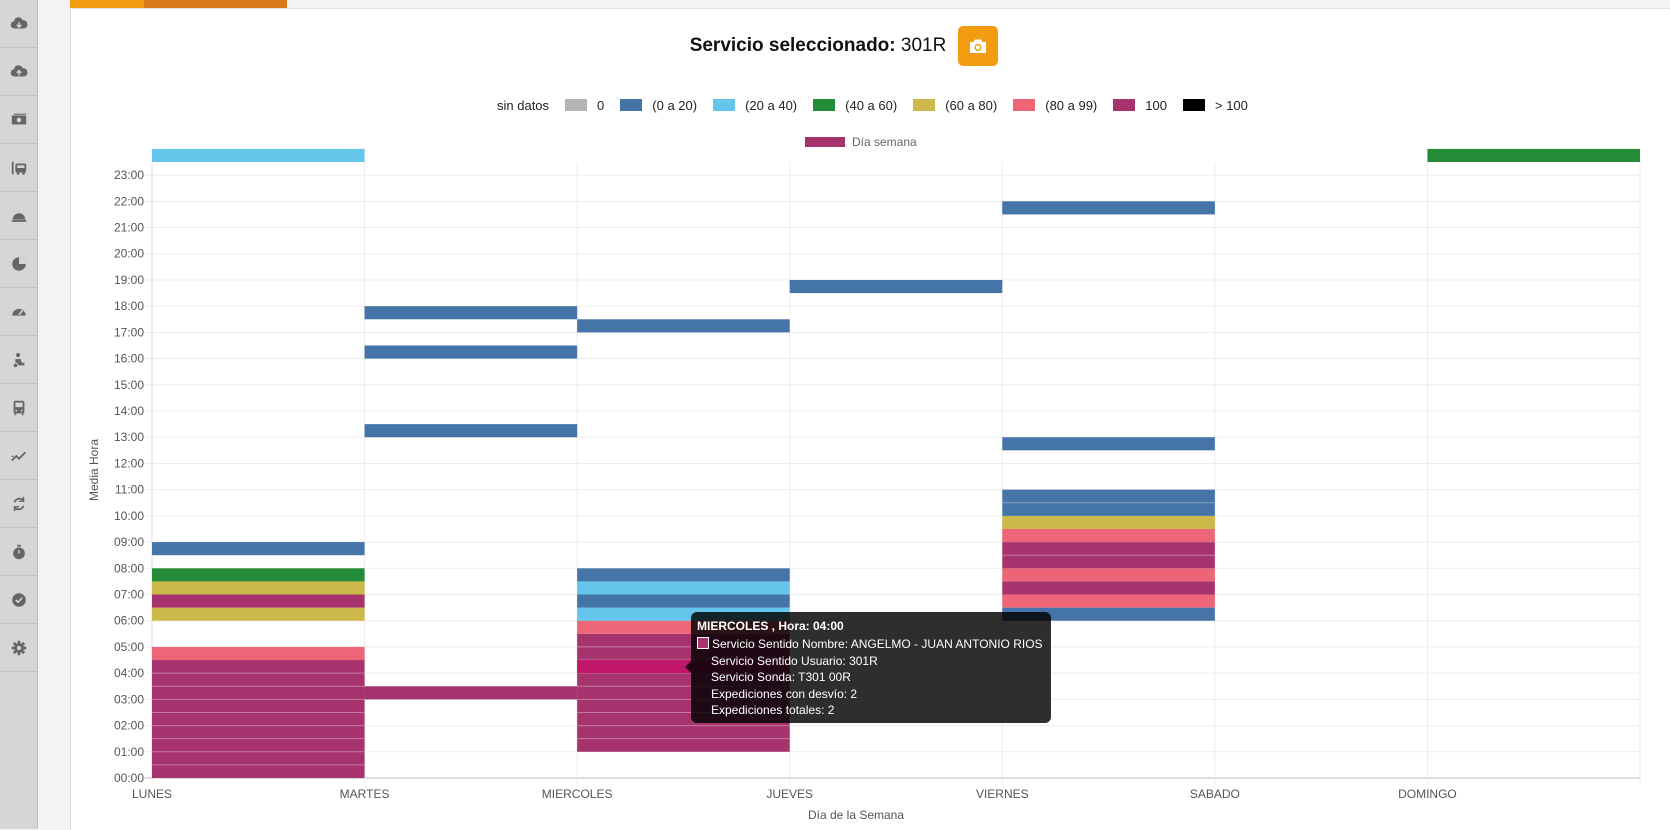 The image size is (1670, 830). I want to click on legend-item: (20 a 40), so click(755, 105).